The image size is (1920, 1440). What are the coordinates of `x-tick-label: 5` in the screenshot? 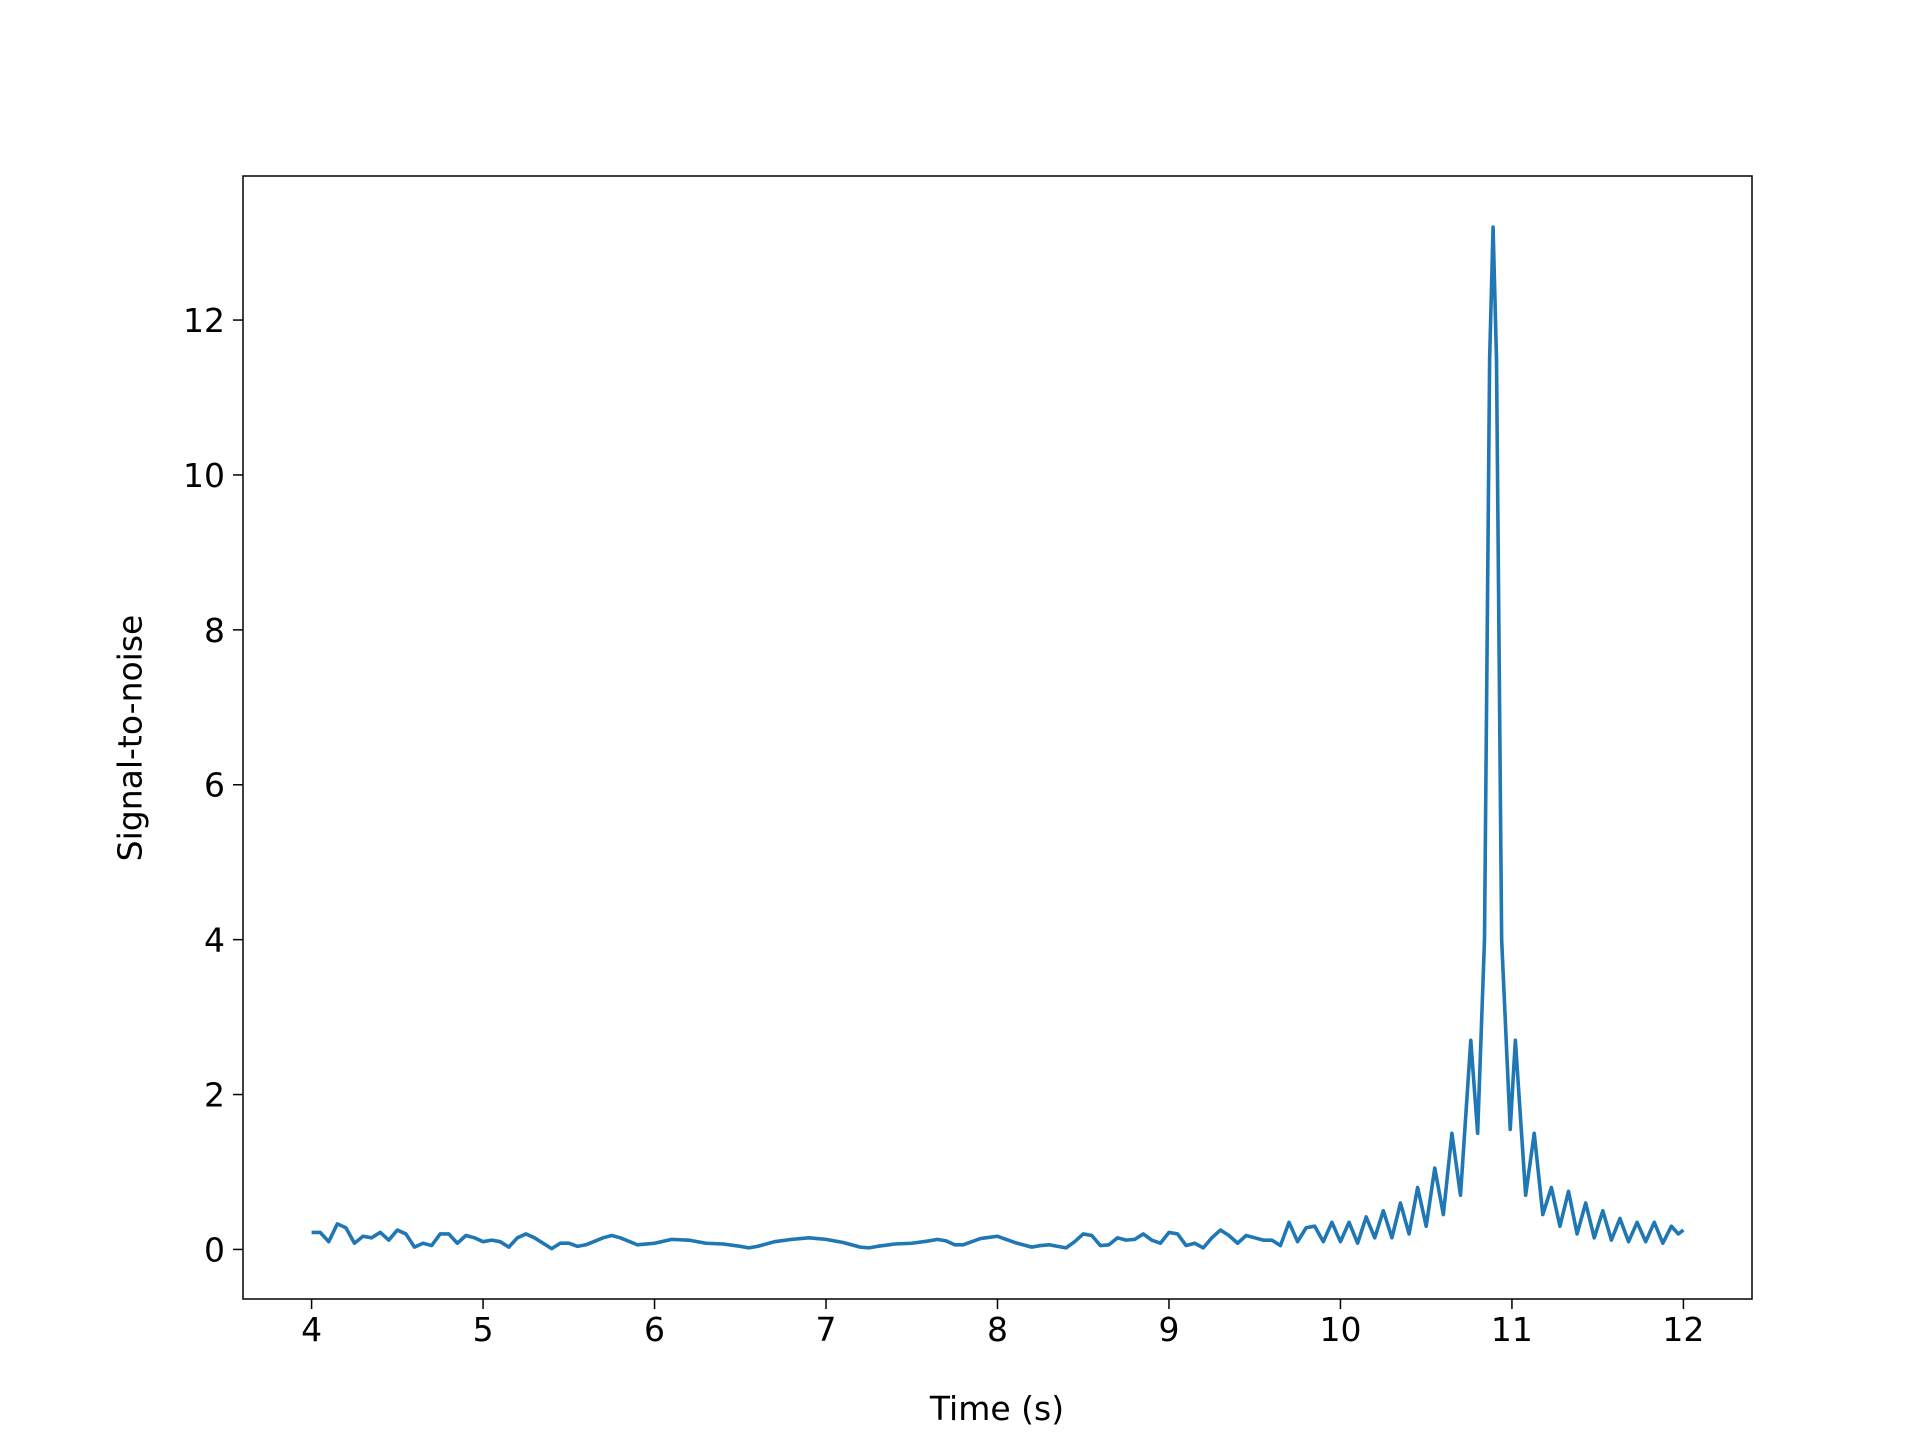 It's located at (483, 1329).